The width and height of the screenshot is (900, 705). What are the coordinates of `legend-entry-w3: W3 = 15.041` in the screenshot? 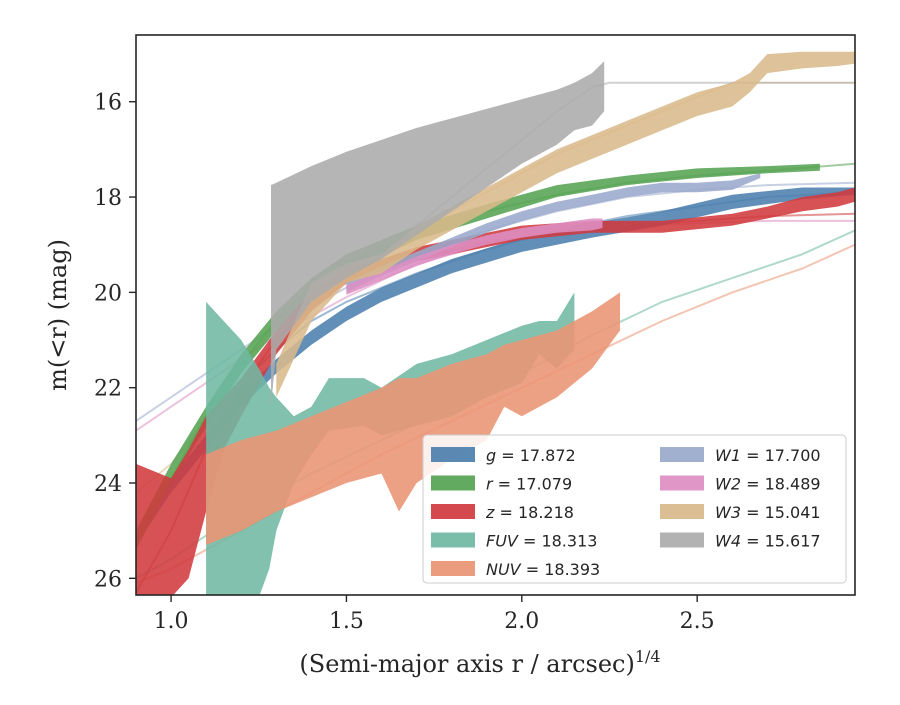 It's located at (740, 512).